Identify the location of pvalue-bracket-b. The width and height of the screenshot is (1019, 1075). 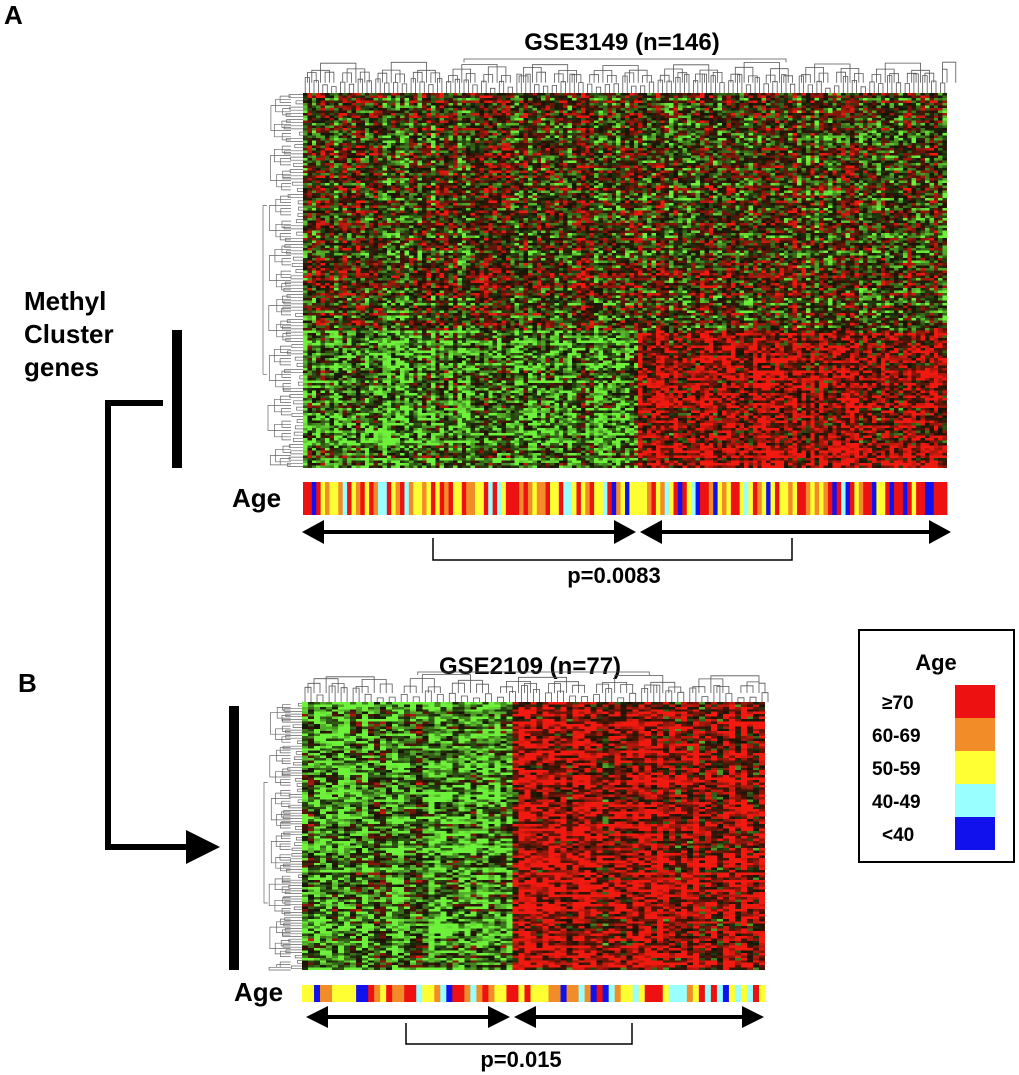
(519, 1034).